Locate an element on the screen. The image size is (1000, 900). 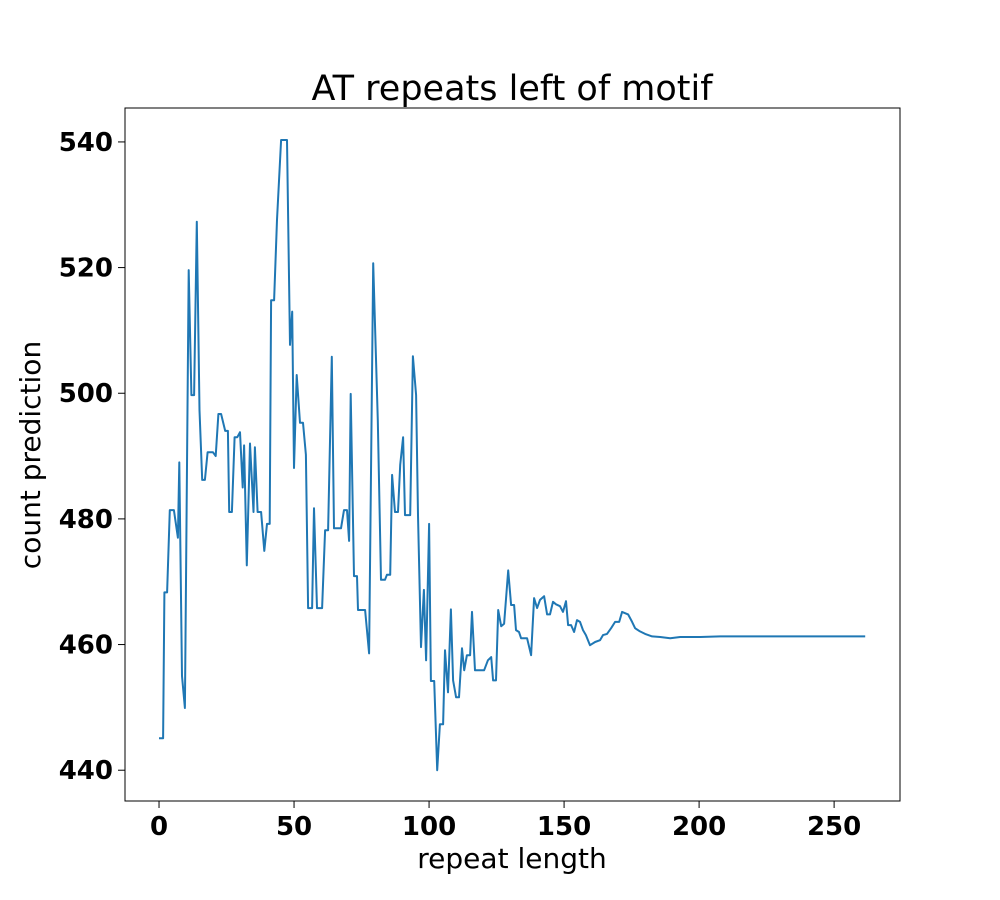
x-tick-label: 0 is located at coordinates (159, 827).